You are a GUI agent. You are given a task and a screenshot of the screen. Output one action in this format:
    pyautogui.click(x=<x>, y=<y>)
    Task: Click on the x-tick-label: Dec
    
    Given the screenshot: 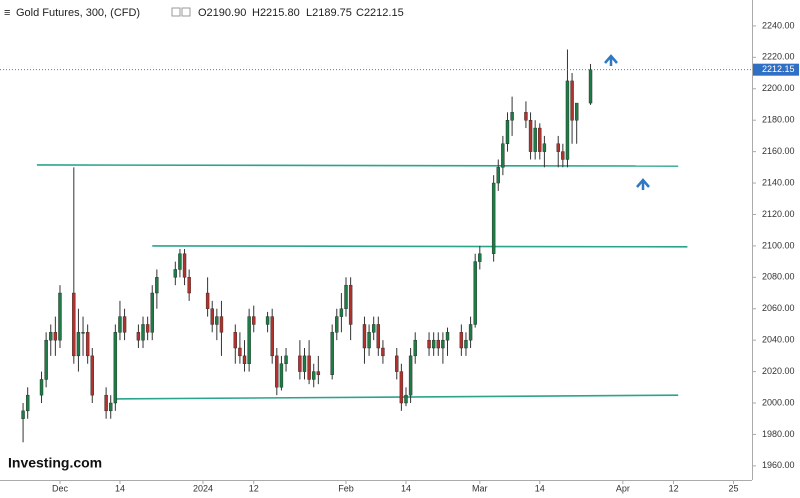 What is the action you would take?
    pyautogui.click(x=60, y=488)
    